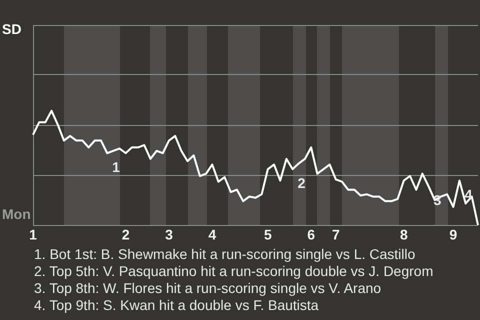 The image size is (480, 320). Describe the element at coordinates (169, 234) in the screenshot. I see `x-tick-label: 3` at that location.